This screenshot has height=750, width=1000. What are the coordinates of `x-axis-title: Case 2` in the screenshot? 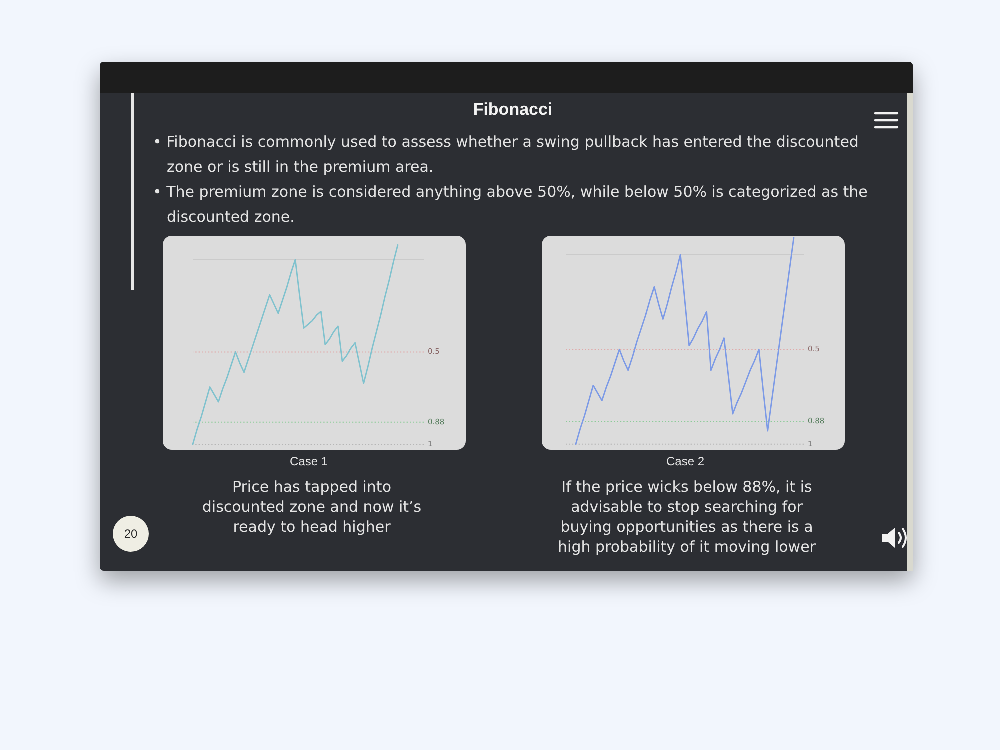 It's located at (685, 461).